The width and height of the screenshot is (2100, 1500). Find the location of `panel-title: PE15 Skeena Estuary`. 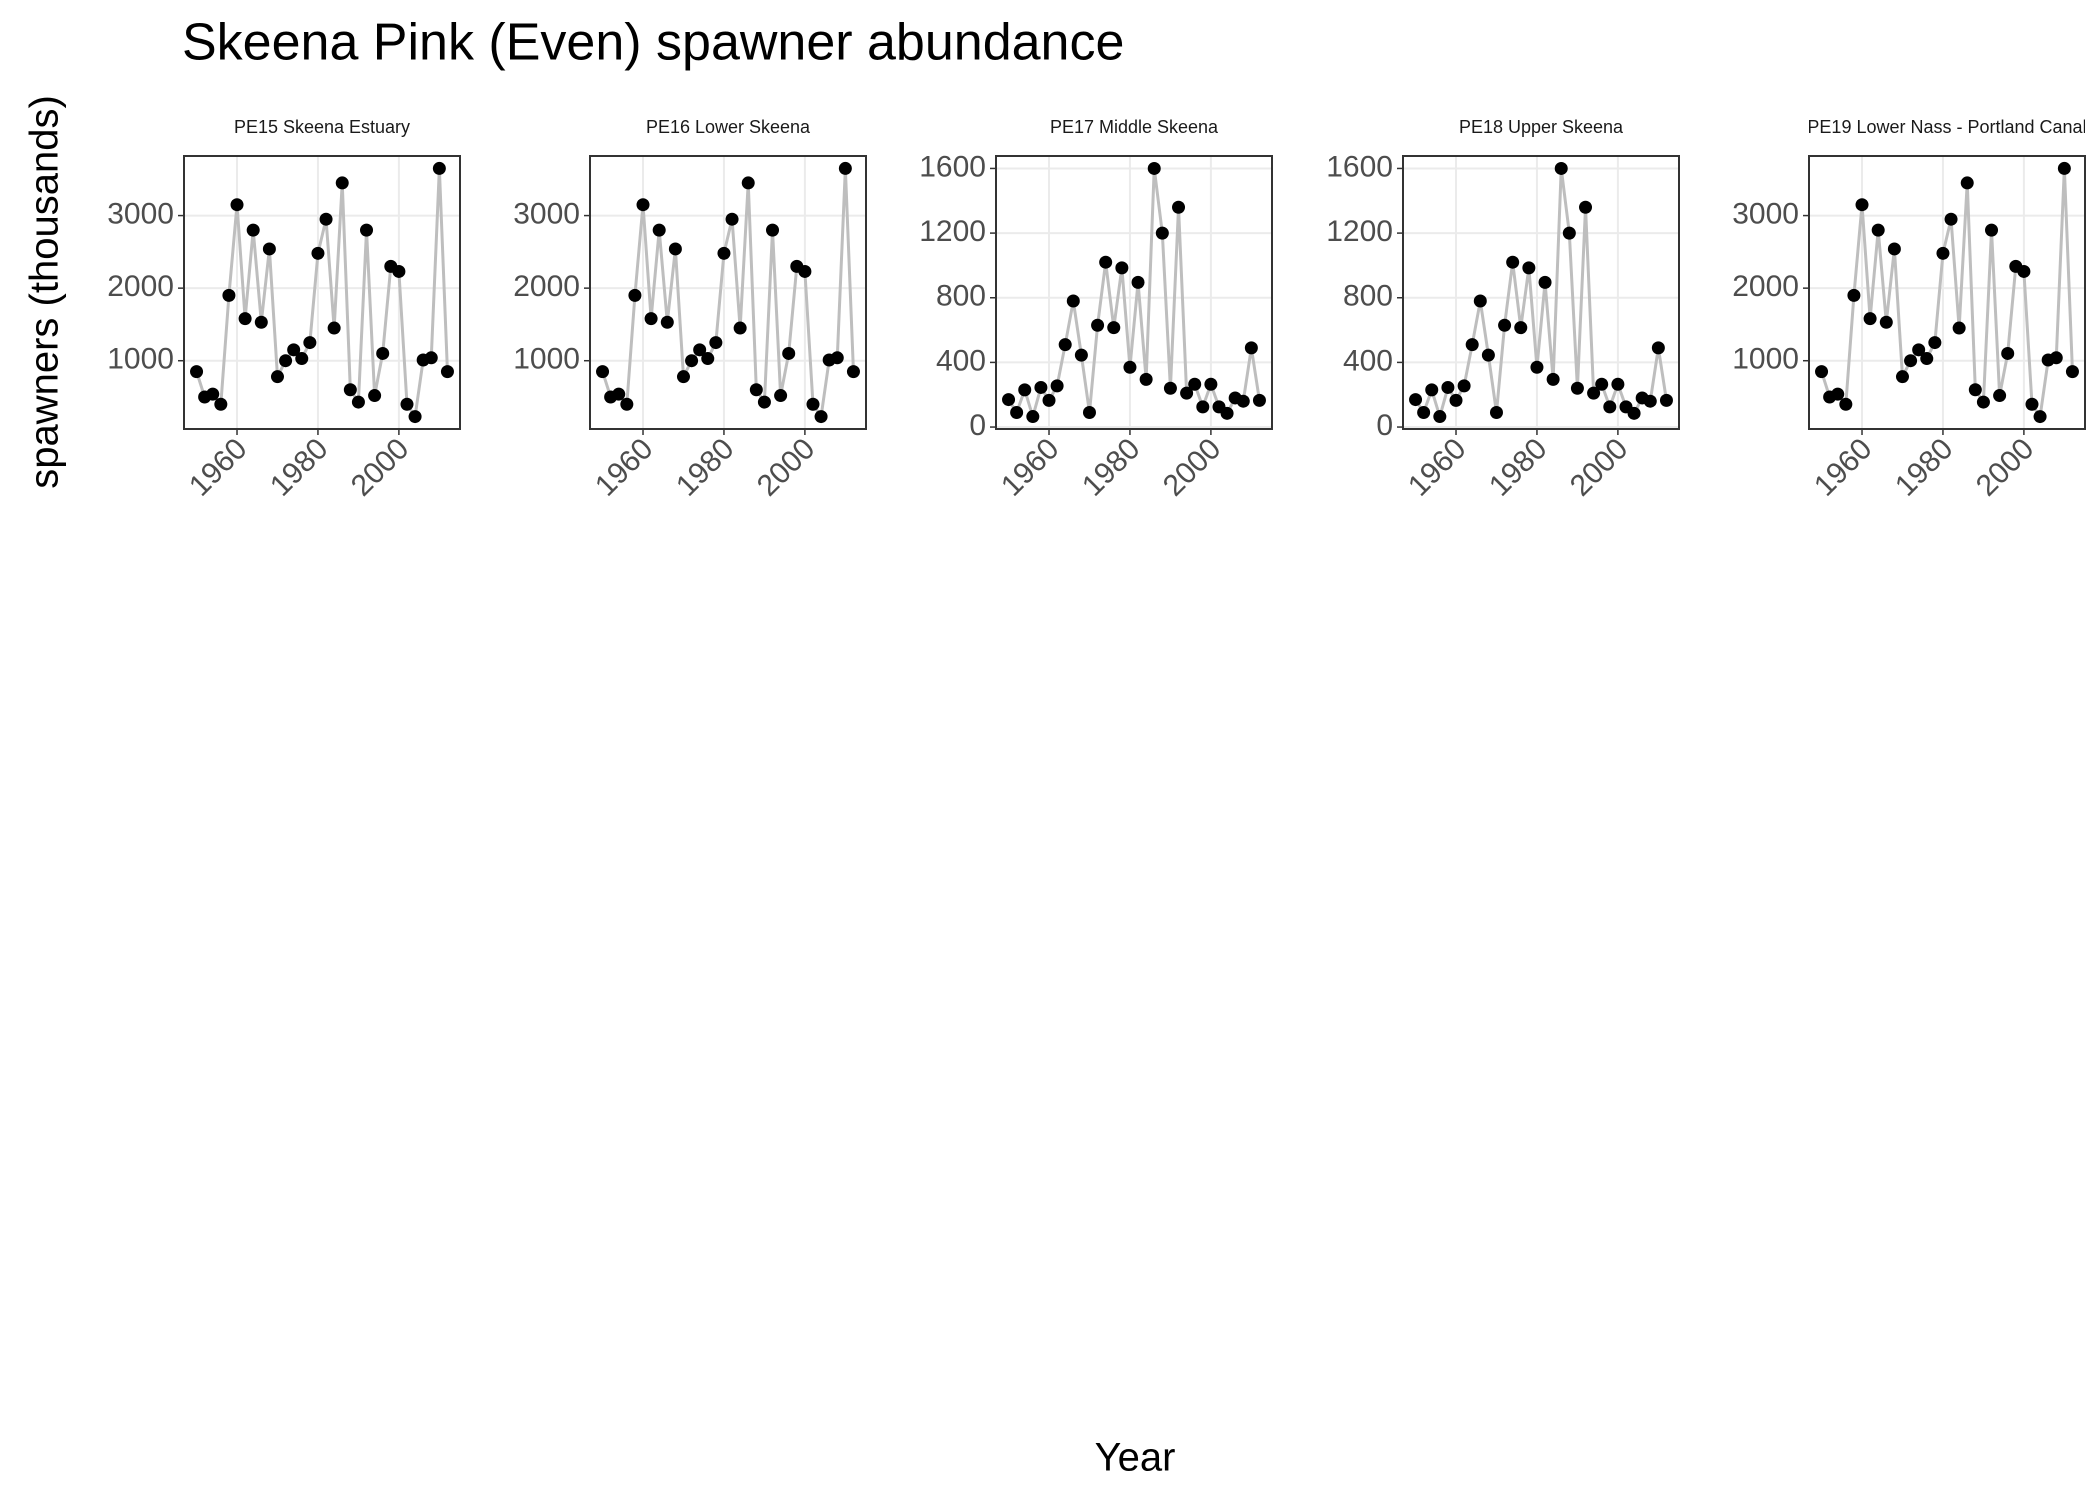

panel-title: PE15 Skeena Estuary is located at coordinates (322, 127).